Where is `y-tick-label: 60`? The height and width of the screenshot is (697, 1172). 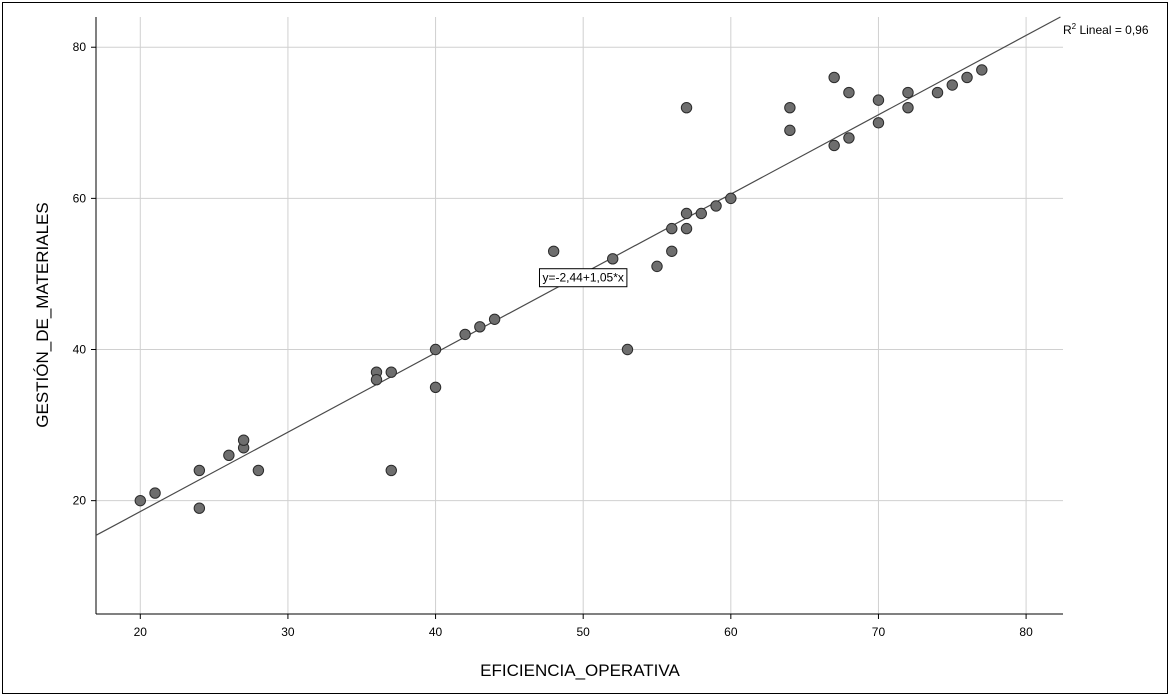
y-tick-label: 60 is located at coordinates (80, 198).